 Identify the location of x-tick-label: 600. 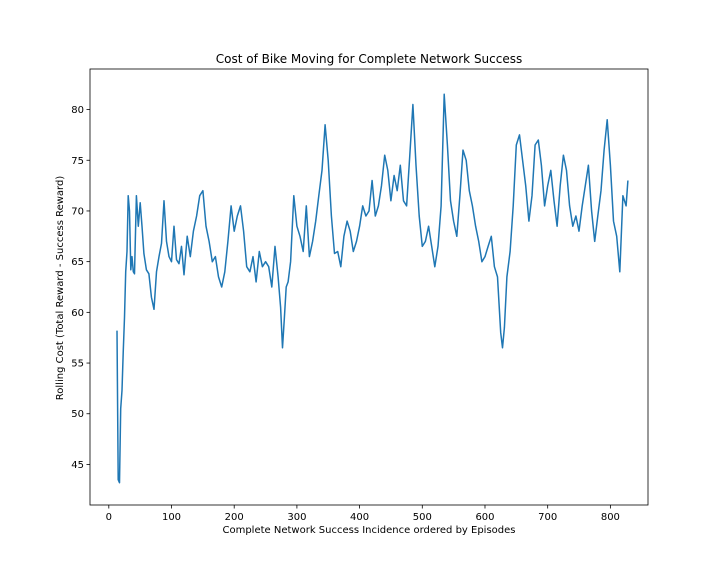
(484, 517).